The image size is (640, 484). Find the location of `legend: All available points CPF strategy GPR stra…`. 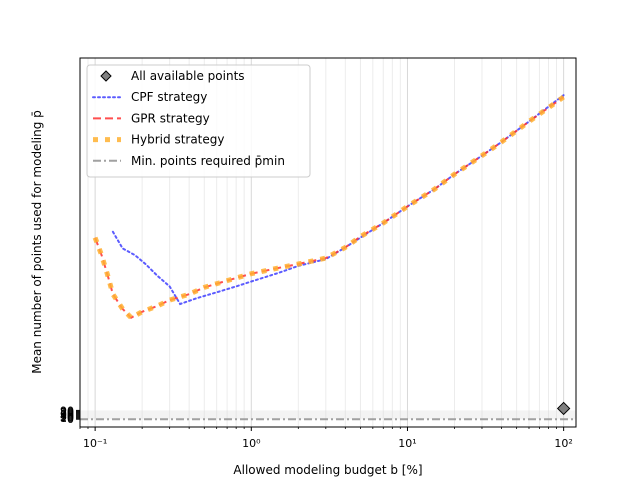

legend: All available points CPF strategy GPR stra… is located at coordinates (198, 121).